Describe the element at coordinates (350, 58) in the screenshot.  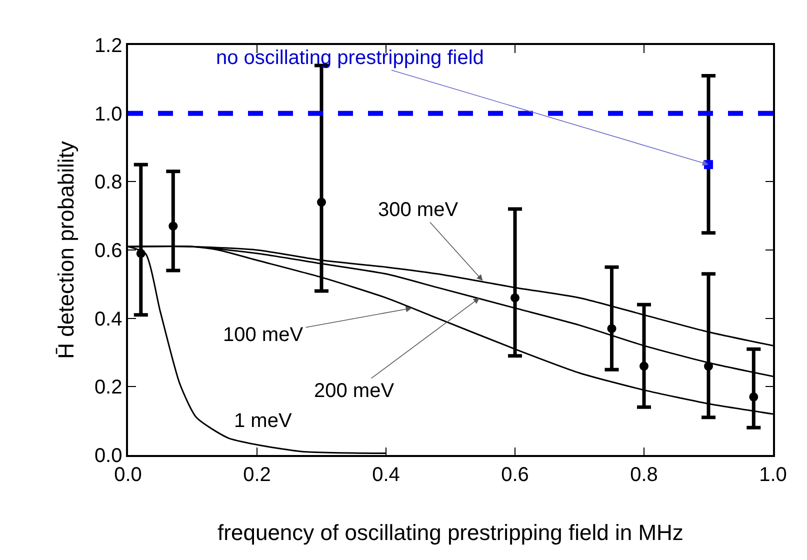
I see `annotation: no oscillating prestripping field` at that location.